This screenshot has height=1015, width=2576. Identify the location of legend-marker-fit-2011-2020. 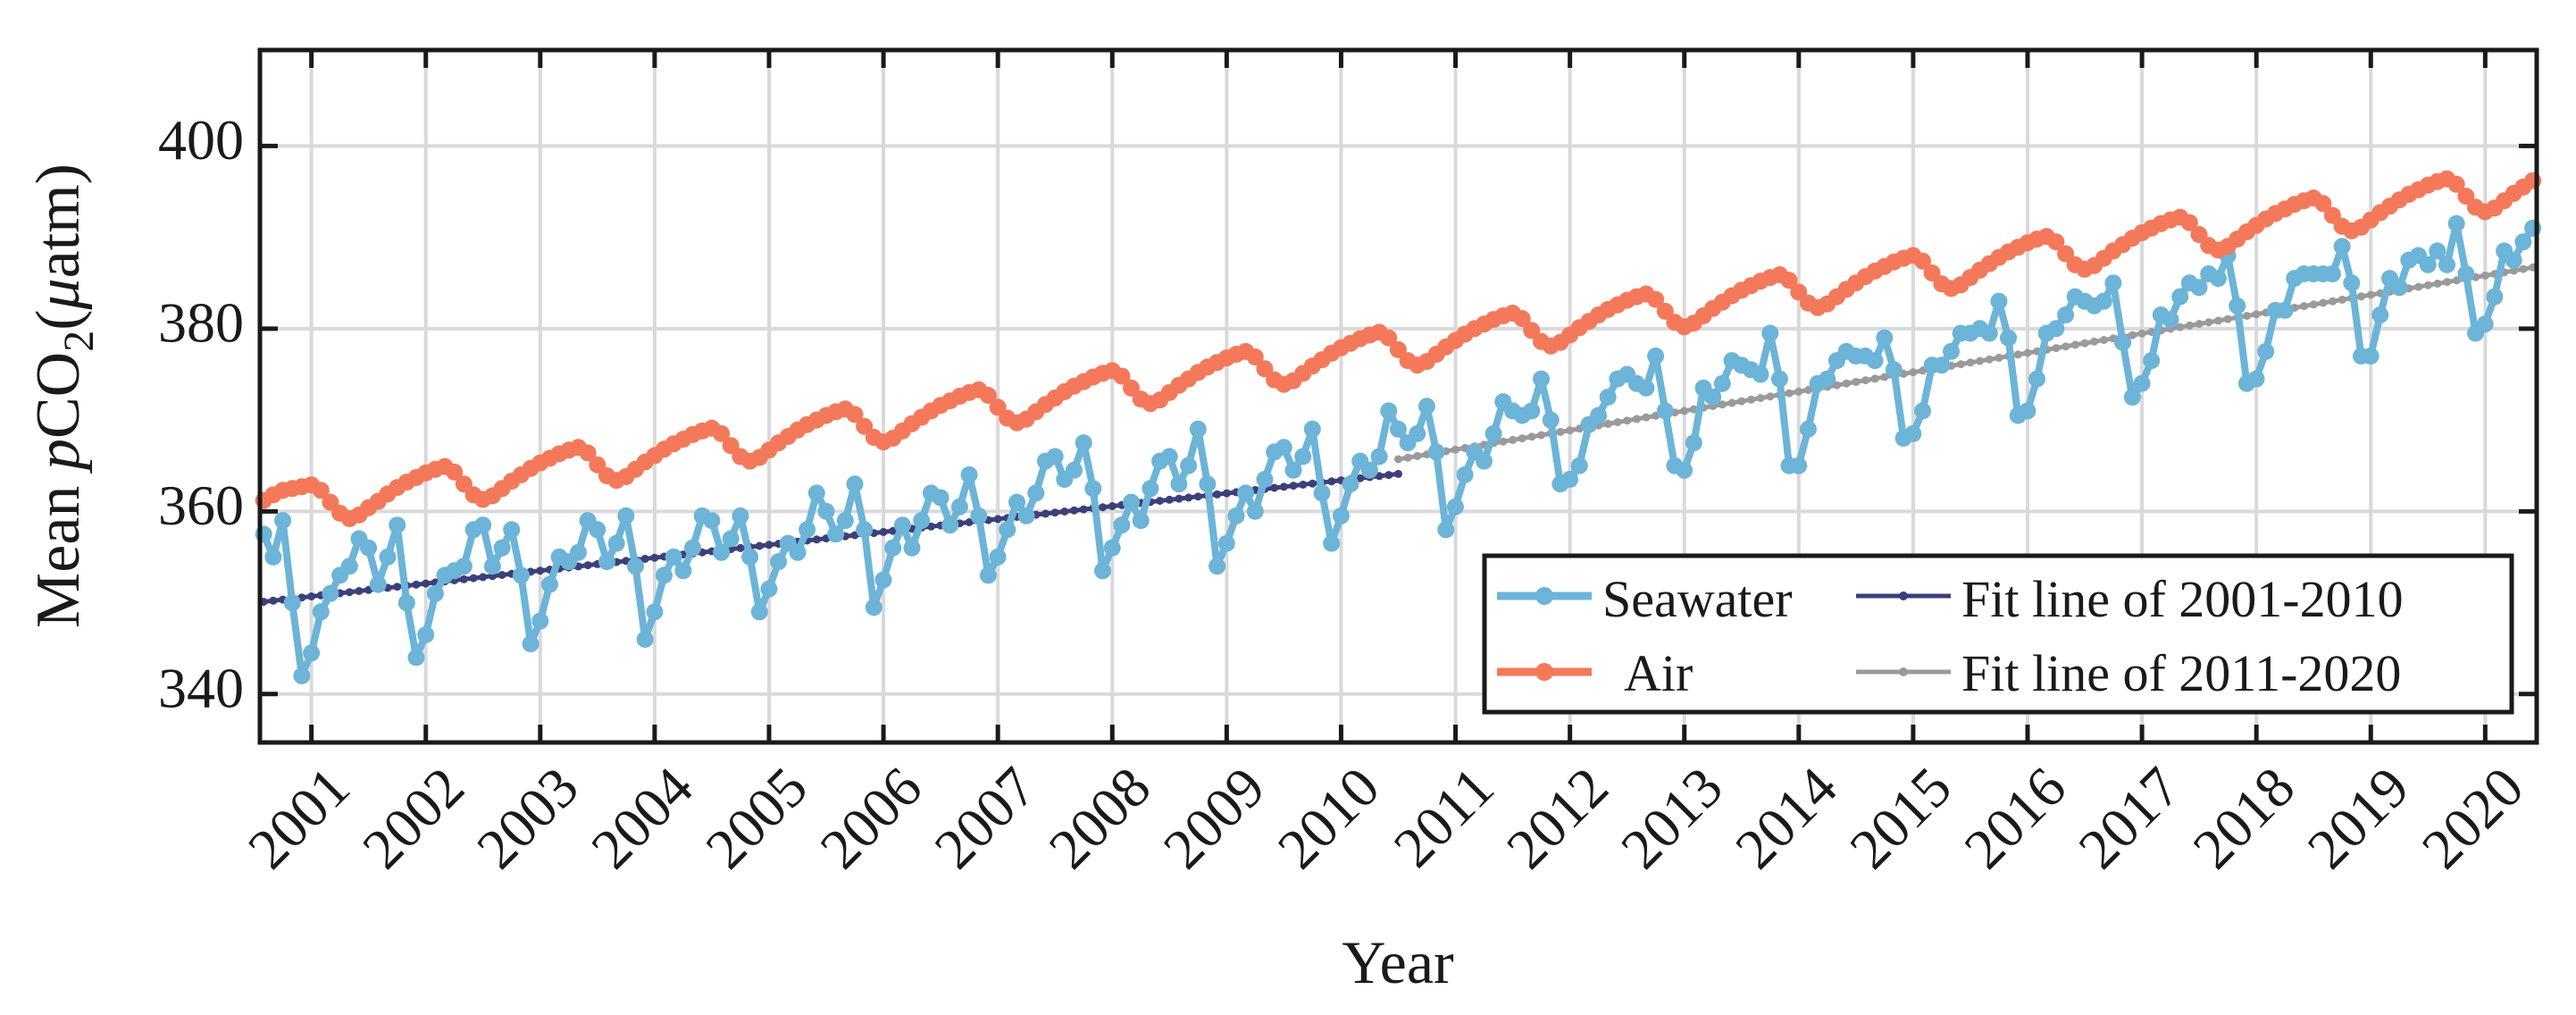
(1904, 671).